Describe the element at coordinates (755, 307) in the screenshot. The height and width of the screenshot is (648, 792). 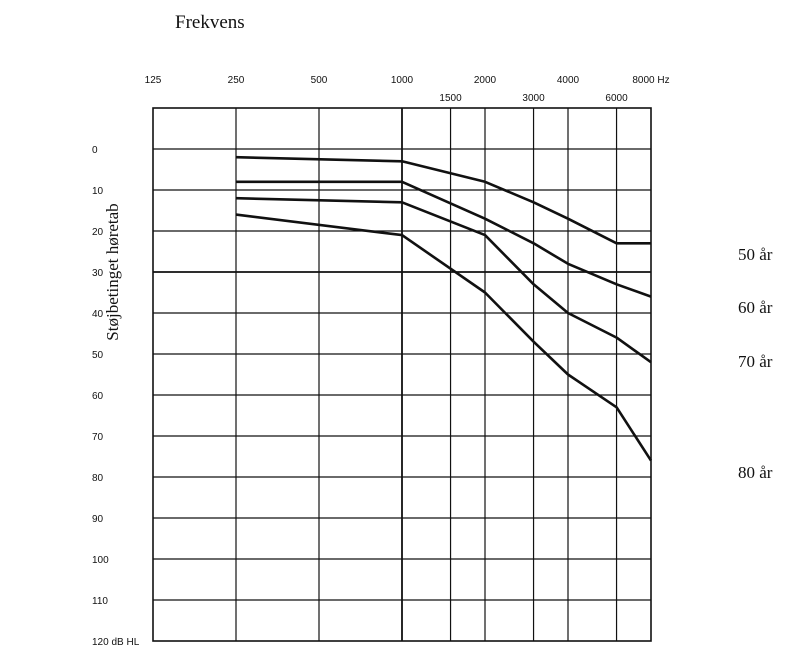
I see `series-label-60: 60 år` at that location.